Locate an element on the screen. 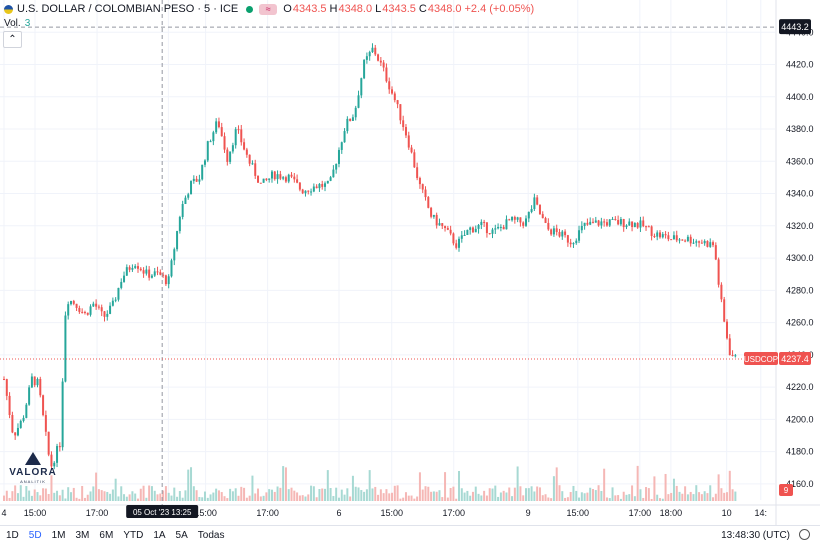 The width and height of the screenshot is (820, 545). utc-clock: 13:48:30 (UTC) is located at coordinates (755, 535).